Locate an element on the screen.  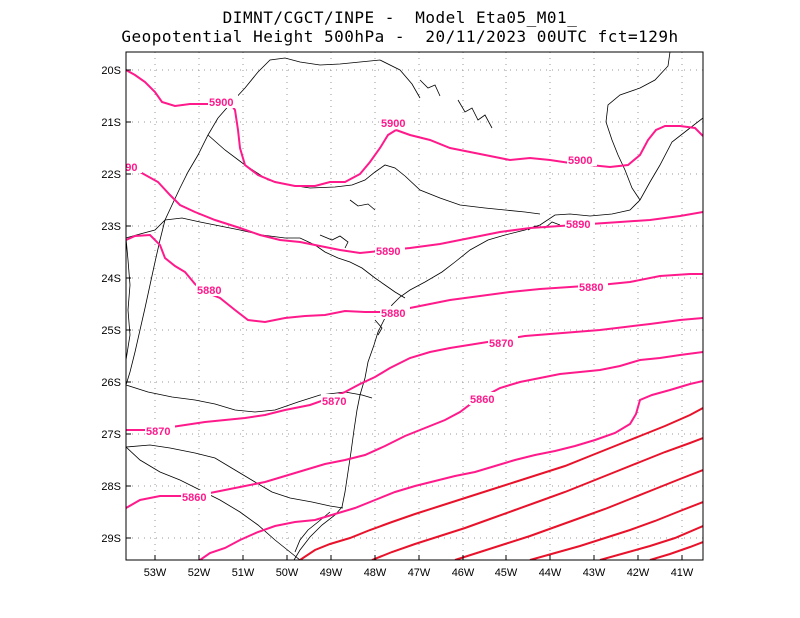
lon-tick-label: 49W is located at coordinates (331, 573).